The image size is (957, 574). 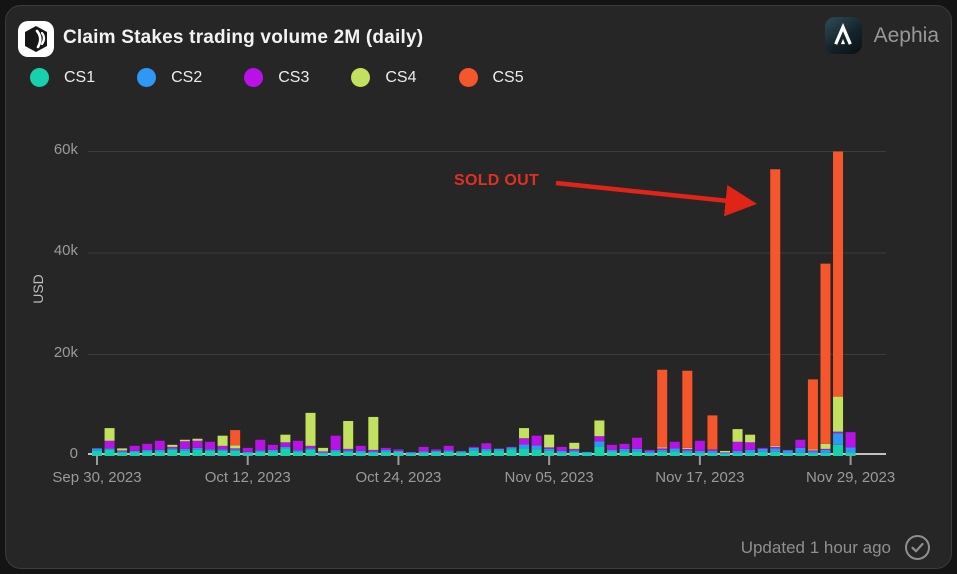 I want to click on y-tick-label: 60k, so click(x=65, y=149).